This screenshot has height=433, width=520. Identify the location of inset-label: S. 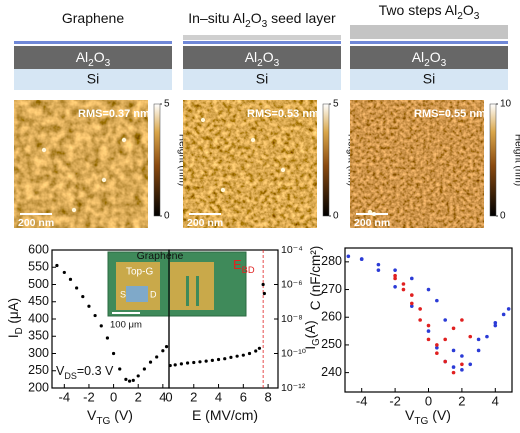
(123, 294).